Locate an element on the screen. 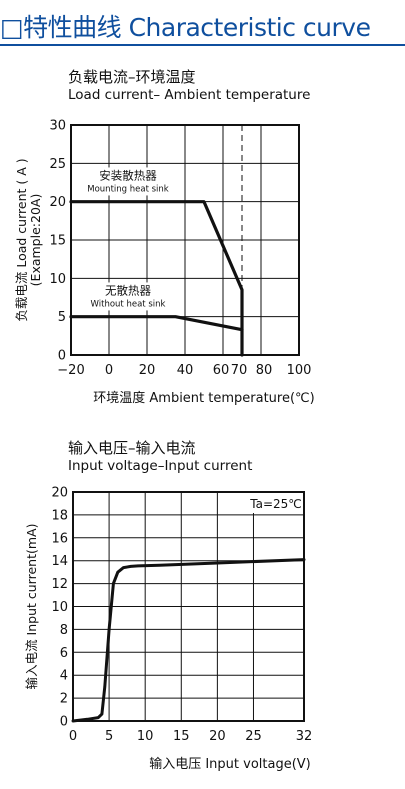 The height and width of the screenshot is (789, 405). chart1-x-axis-label: 环境温度 Ambient temperature(℃) is located at coordinates (203, 398).